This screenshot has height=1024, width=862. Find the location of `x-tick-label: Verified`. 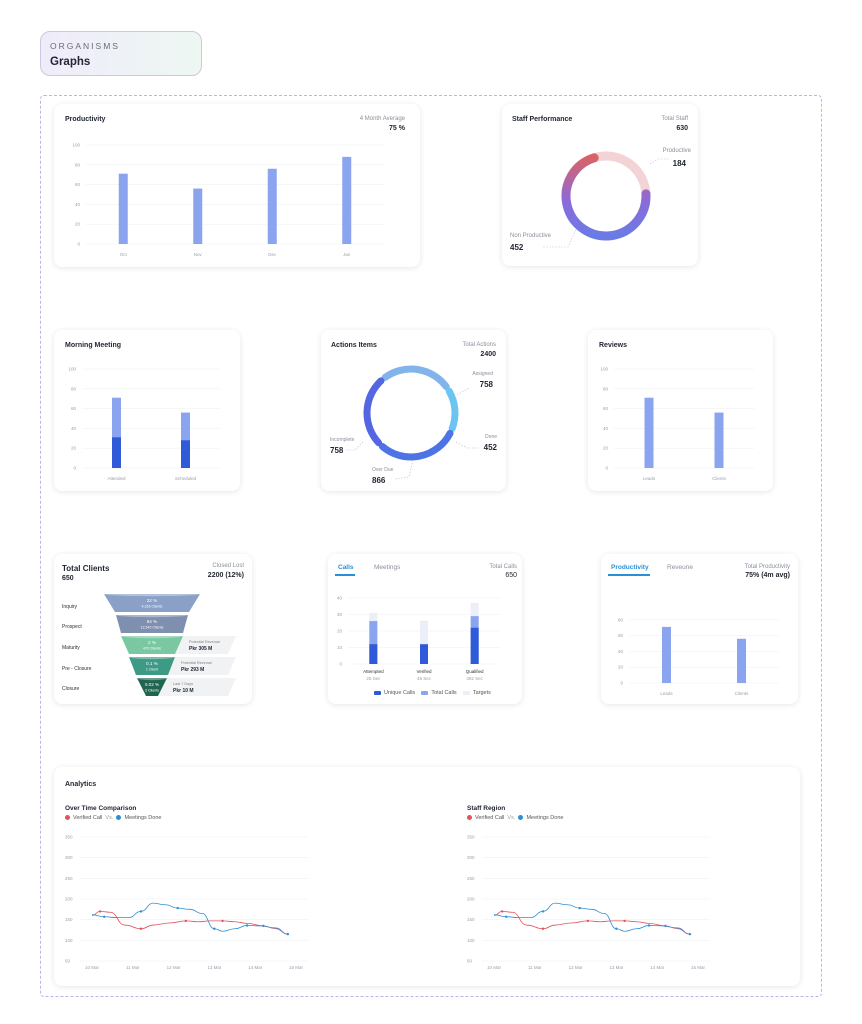

x-tick-label: Verified is located at coordinates (424, 671).